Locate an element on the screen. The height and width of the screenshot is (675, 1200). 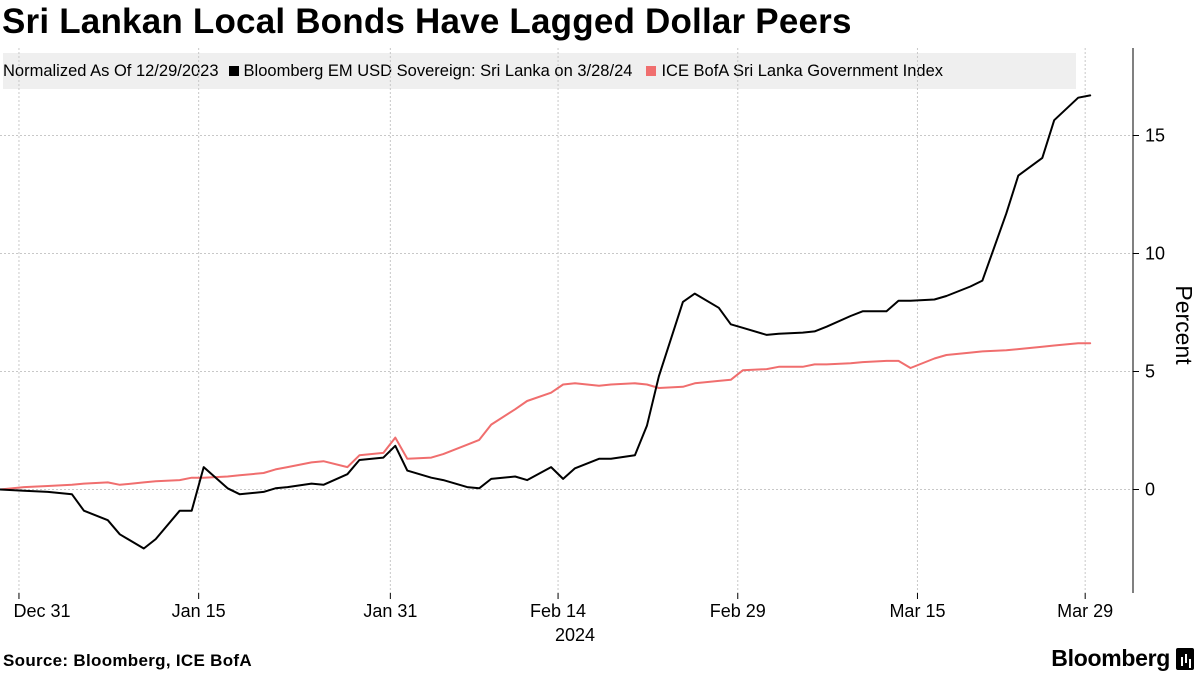
x-tick-label: Mar 29 is located at coordinates (1085, 611).